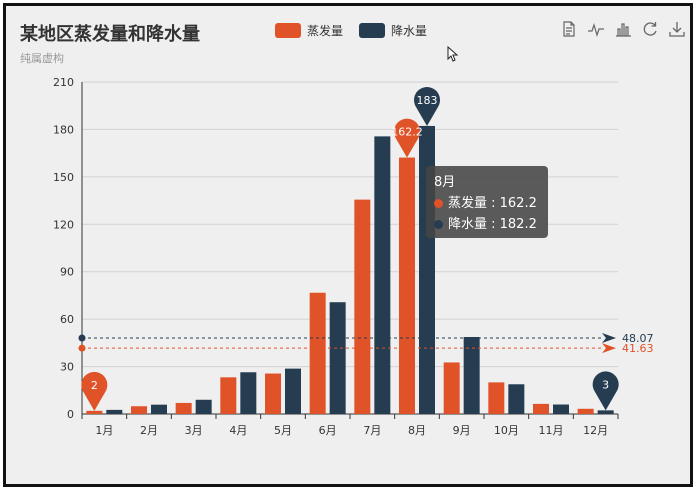  Describe the element at coordinates (194, 430) in the screenshot. I see `x-tick-label: 3月` at that location.